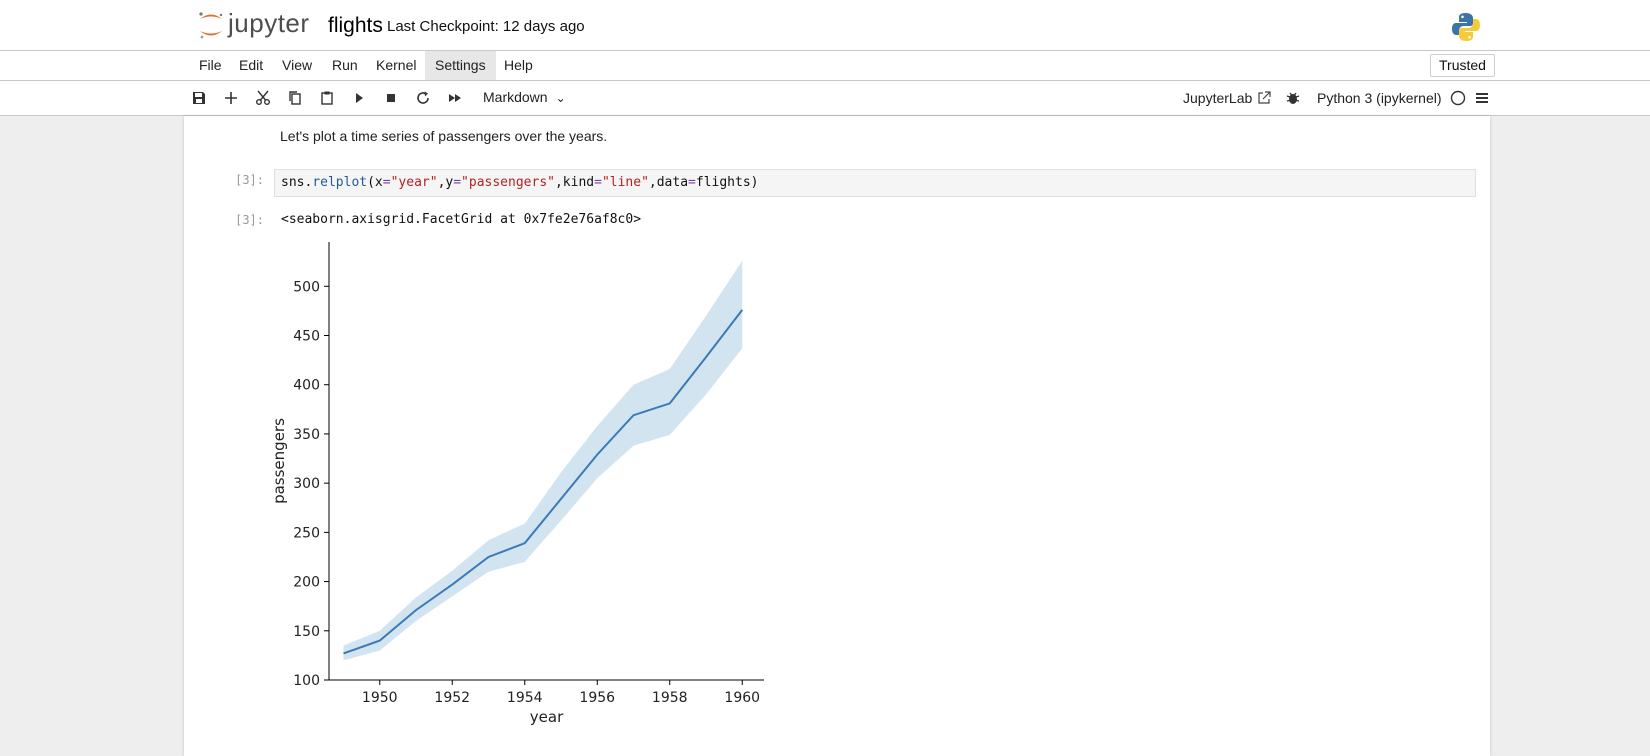 This screenshot has width=1650, height=756. I want to click on menu-file: File, so click(210, 65).